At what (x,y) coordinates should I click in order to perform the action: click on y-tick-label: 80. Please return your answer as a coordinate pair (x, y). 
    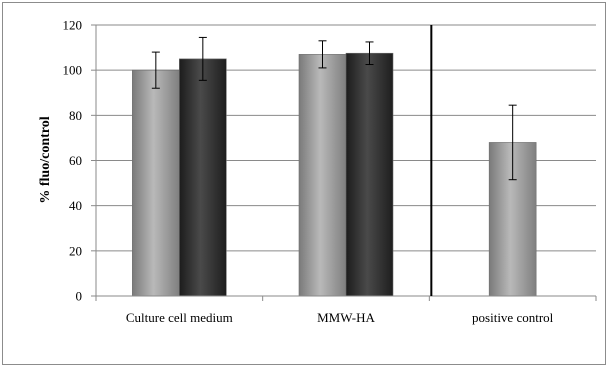
    Looking at the image, I should click on (75, 115).